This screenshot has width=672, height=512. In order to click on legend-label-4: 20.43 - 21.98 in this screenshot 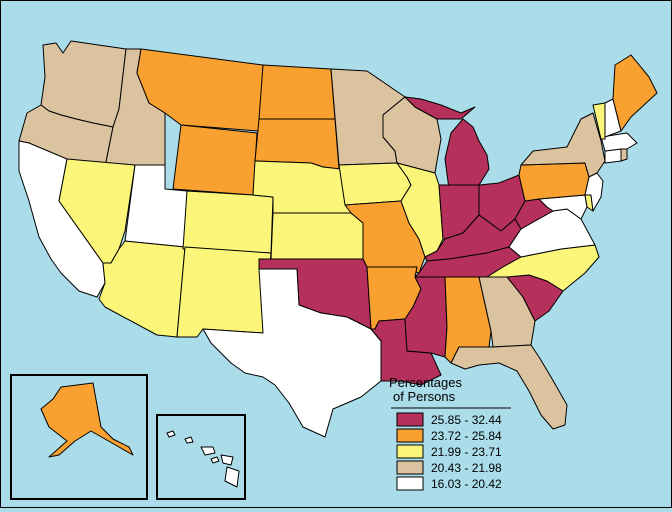, I will do `click(466, 468)`.